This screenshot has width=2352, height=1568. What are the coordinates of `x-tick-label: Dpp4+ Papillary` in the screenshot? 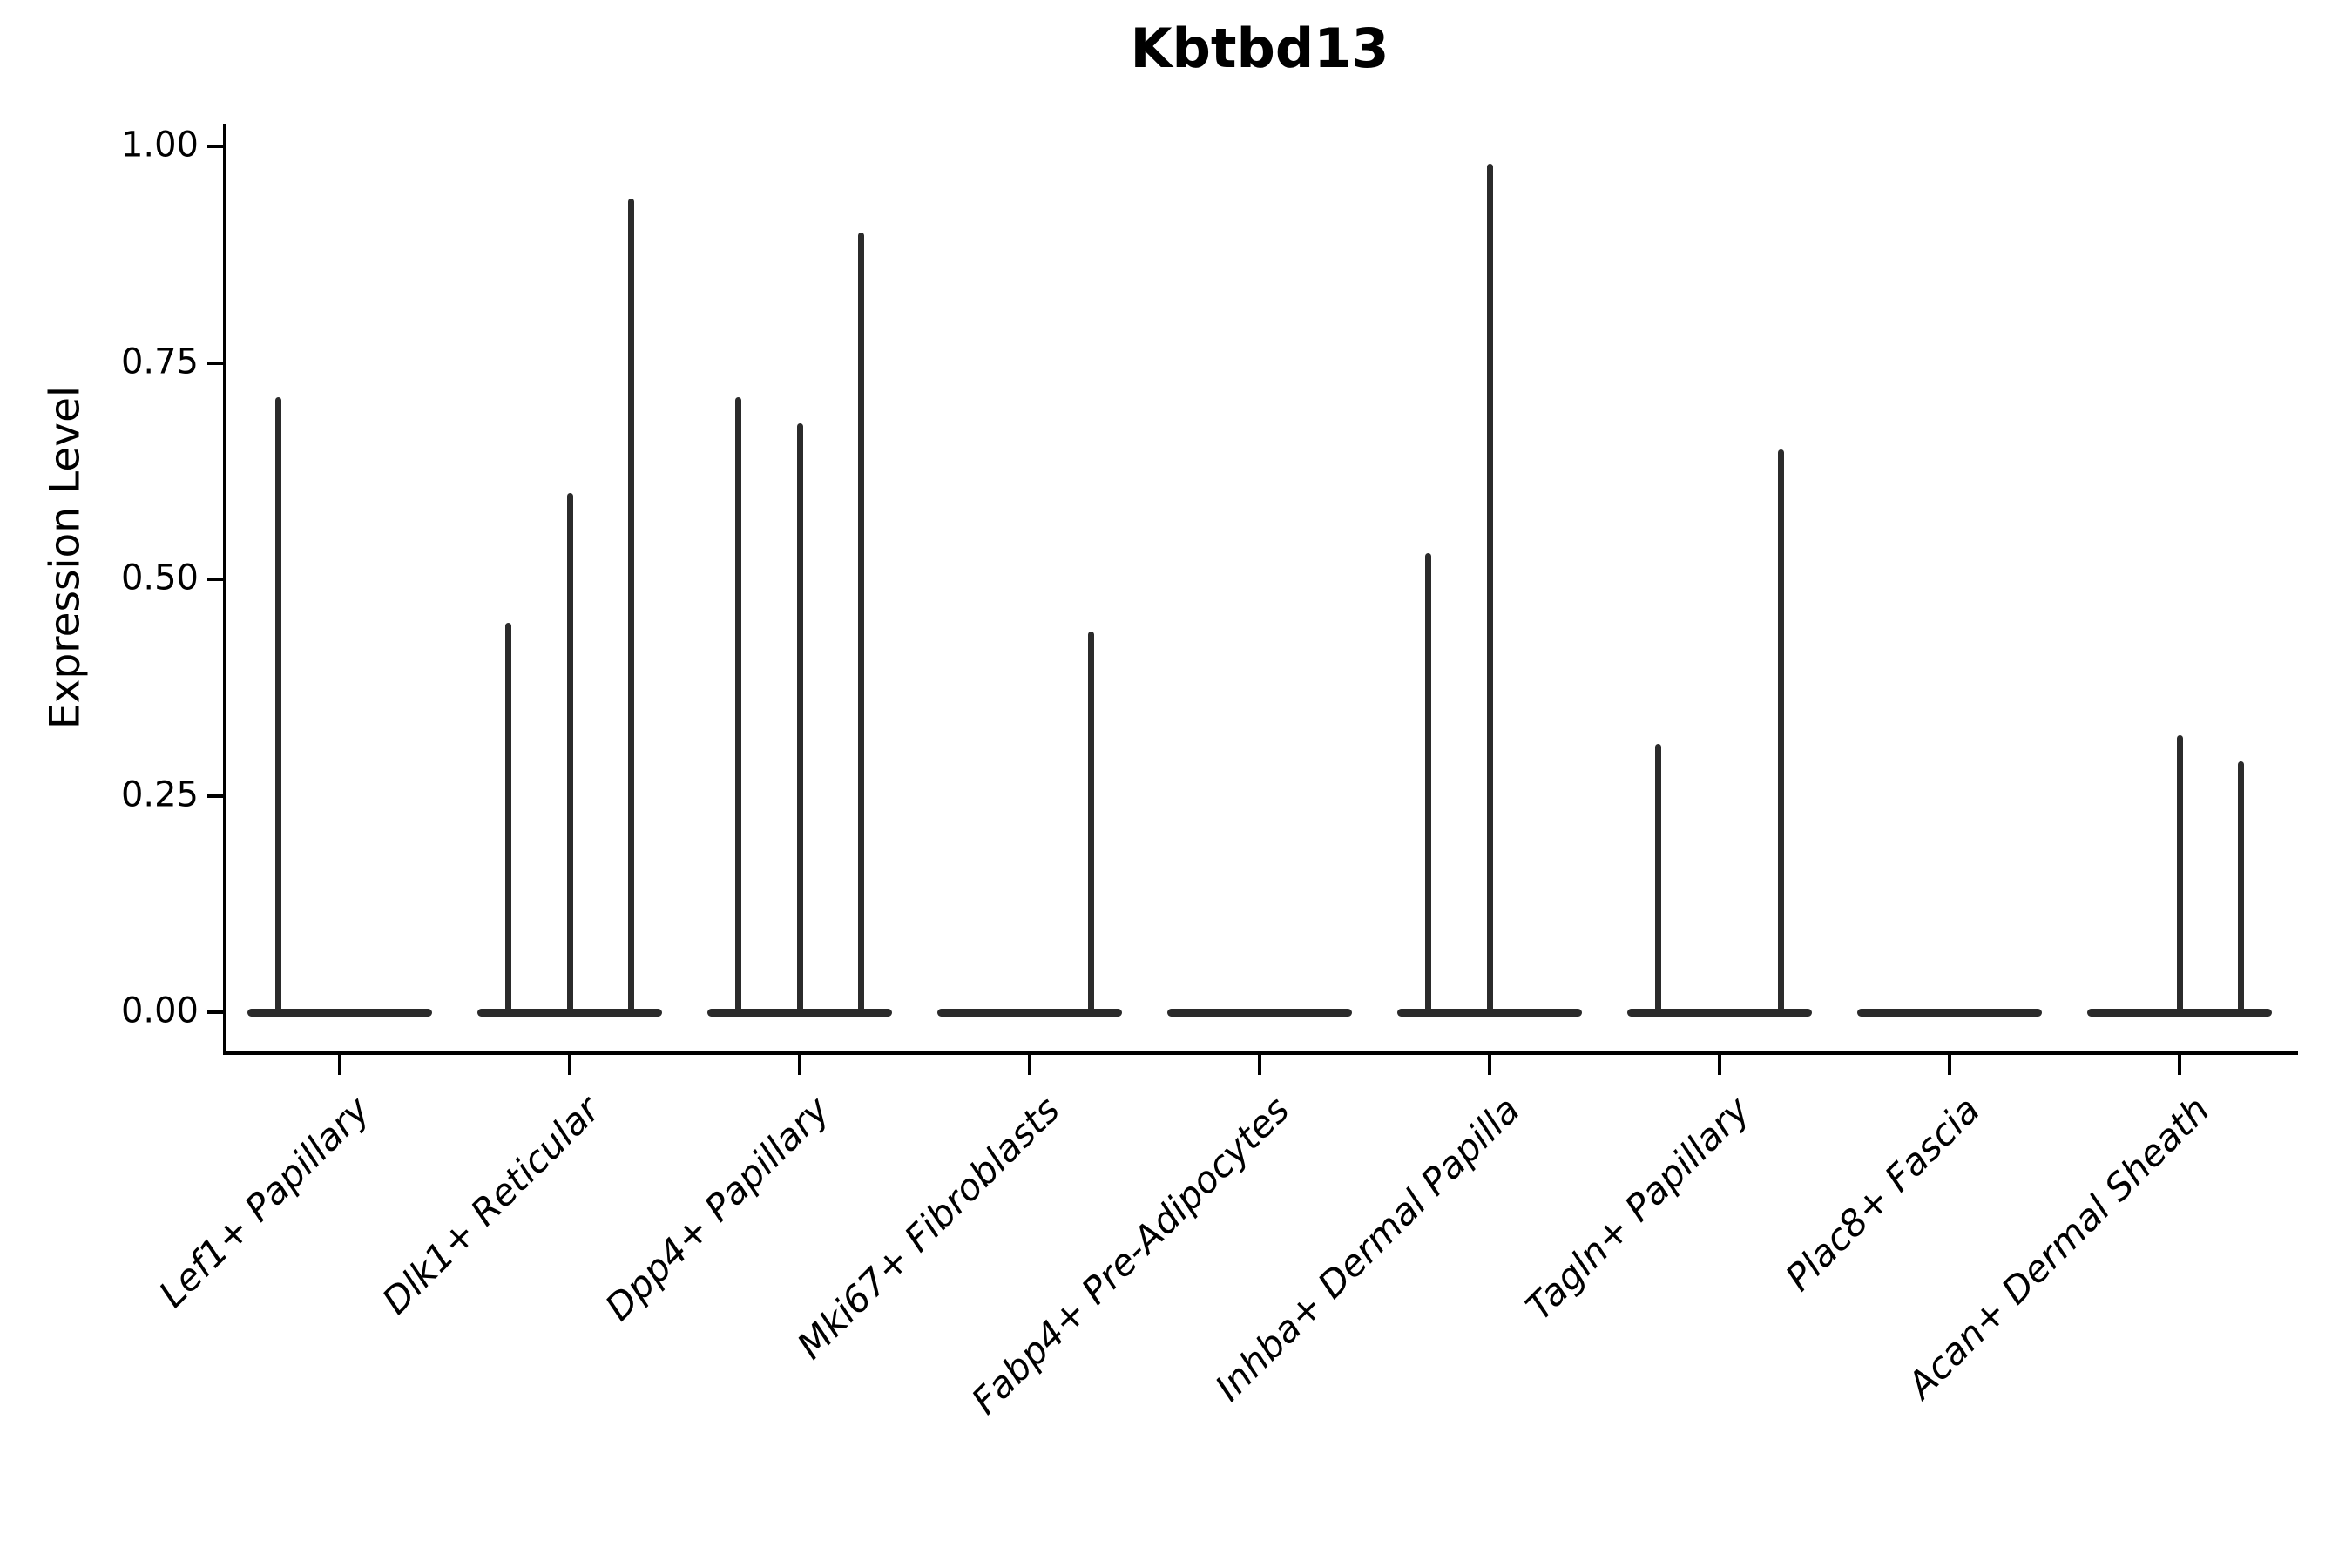 It's located at (717, 1208).